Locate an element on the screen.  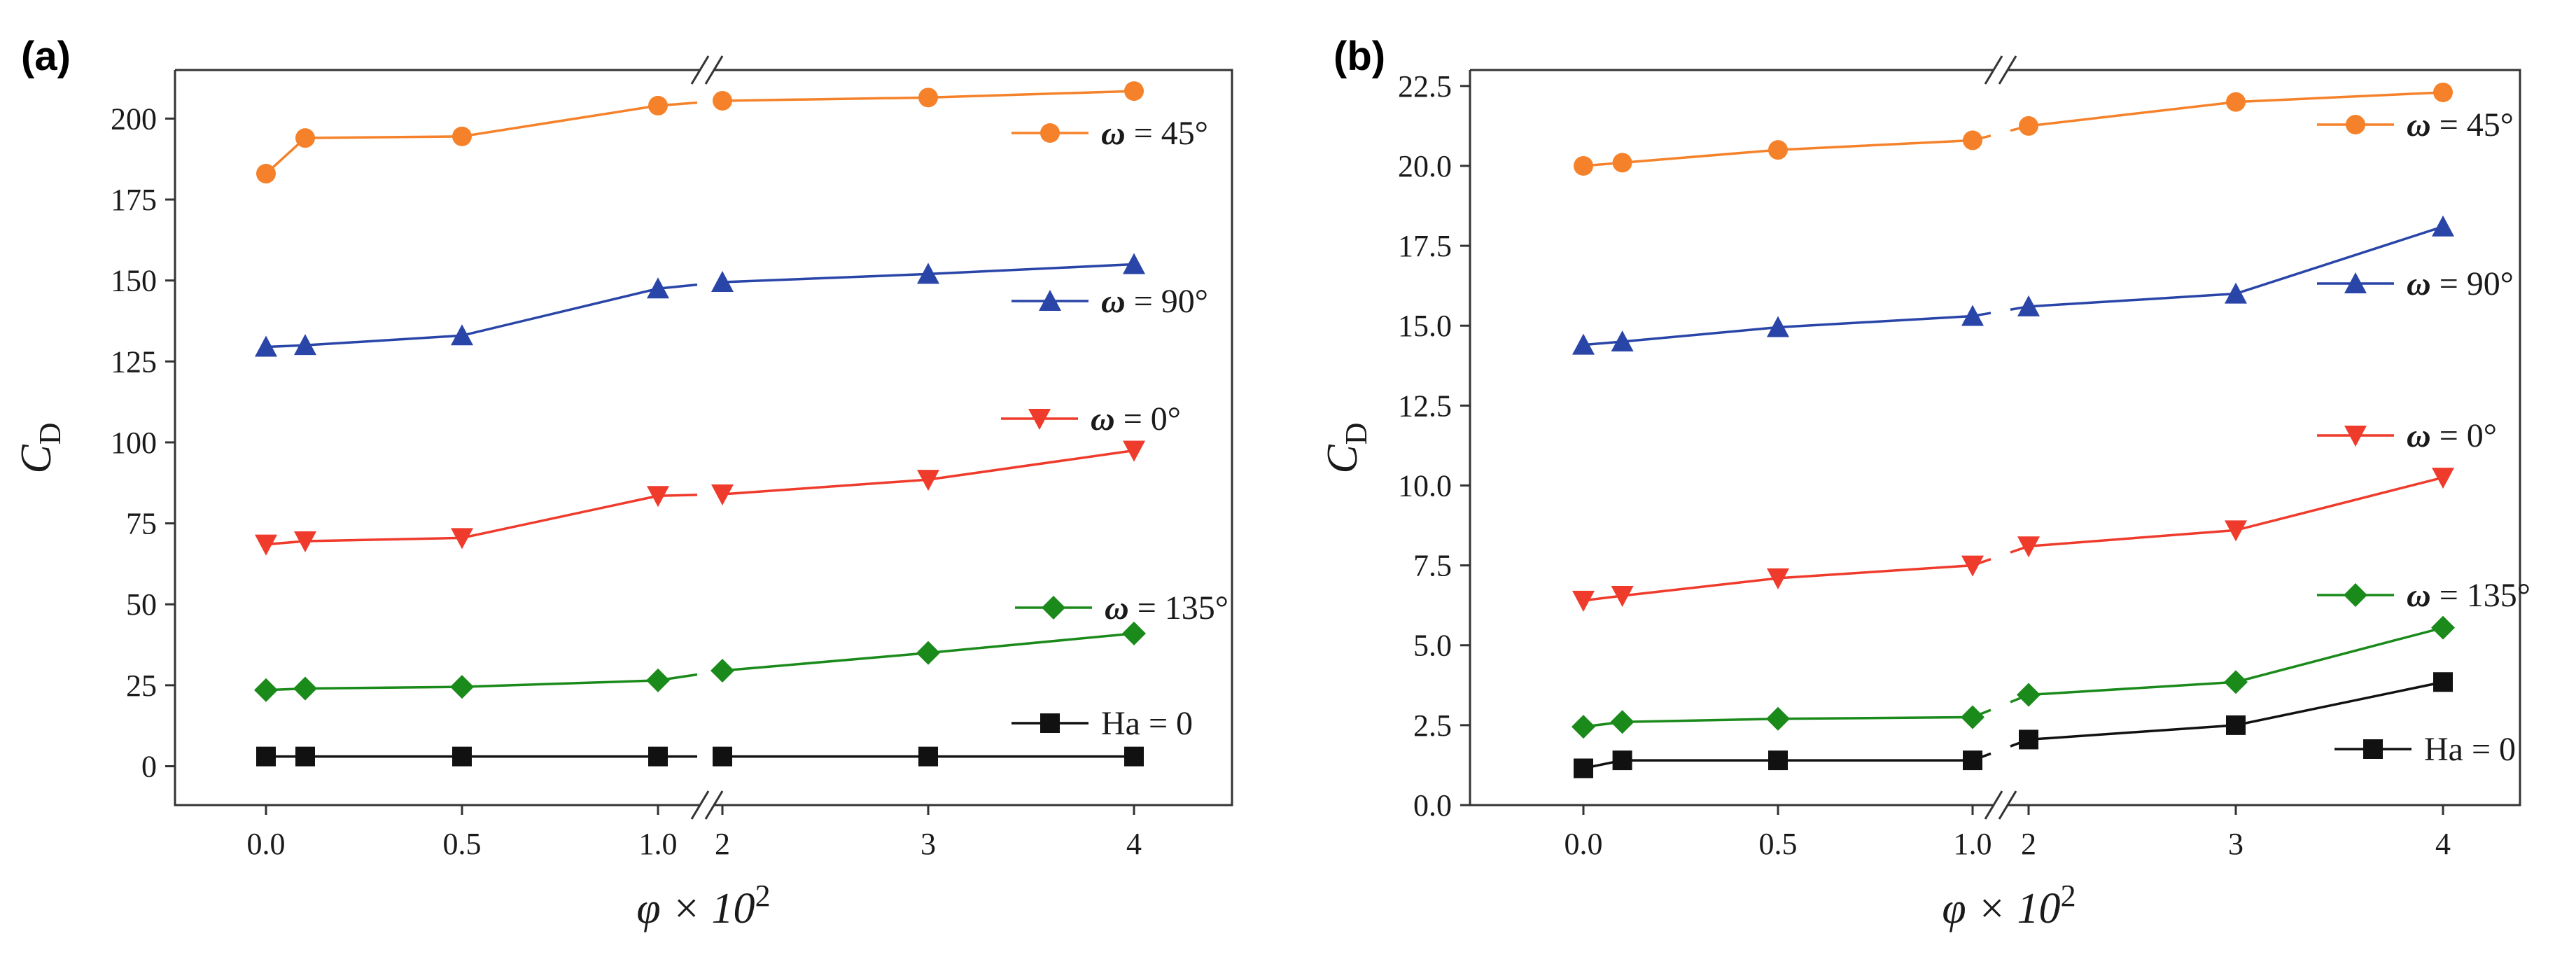
y-tick-label: 50 is located at coordinates (141, 605).